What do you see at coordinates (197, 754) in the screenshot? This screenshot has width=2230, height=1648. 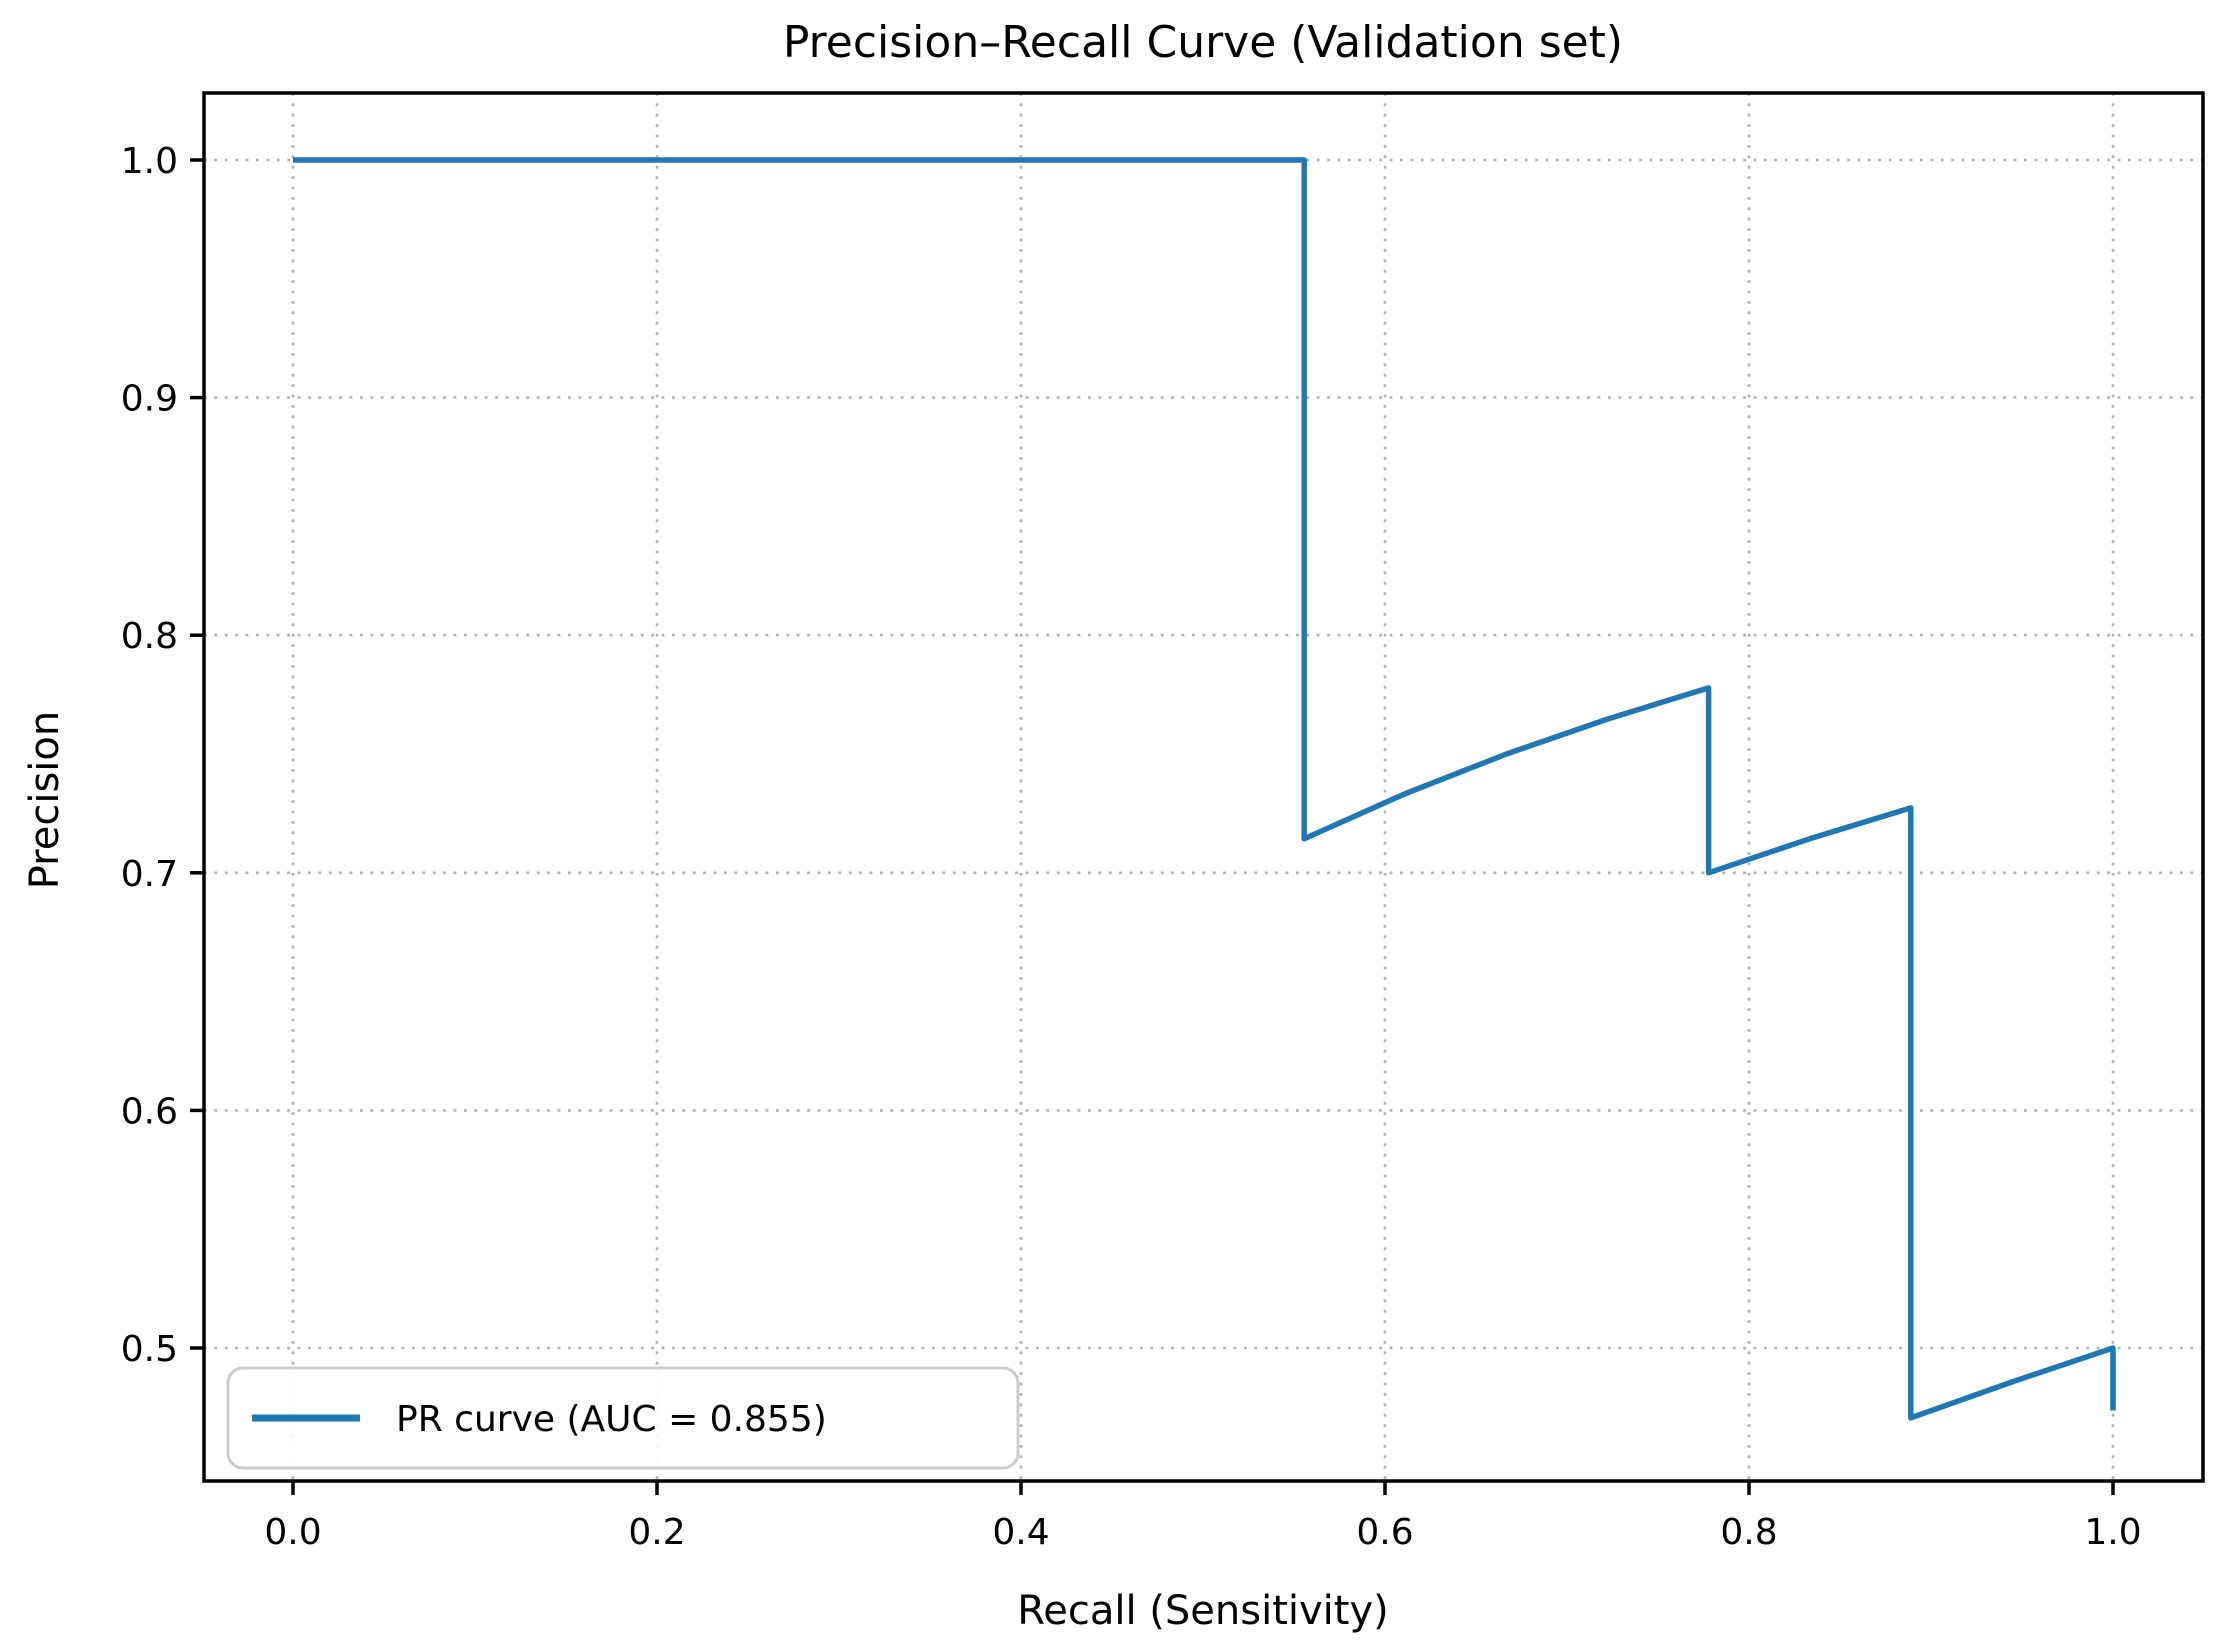 I see `y-ticks` at bounding box center [197, 754].